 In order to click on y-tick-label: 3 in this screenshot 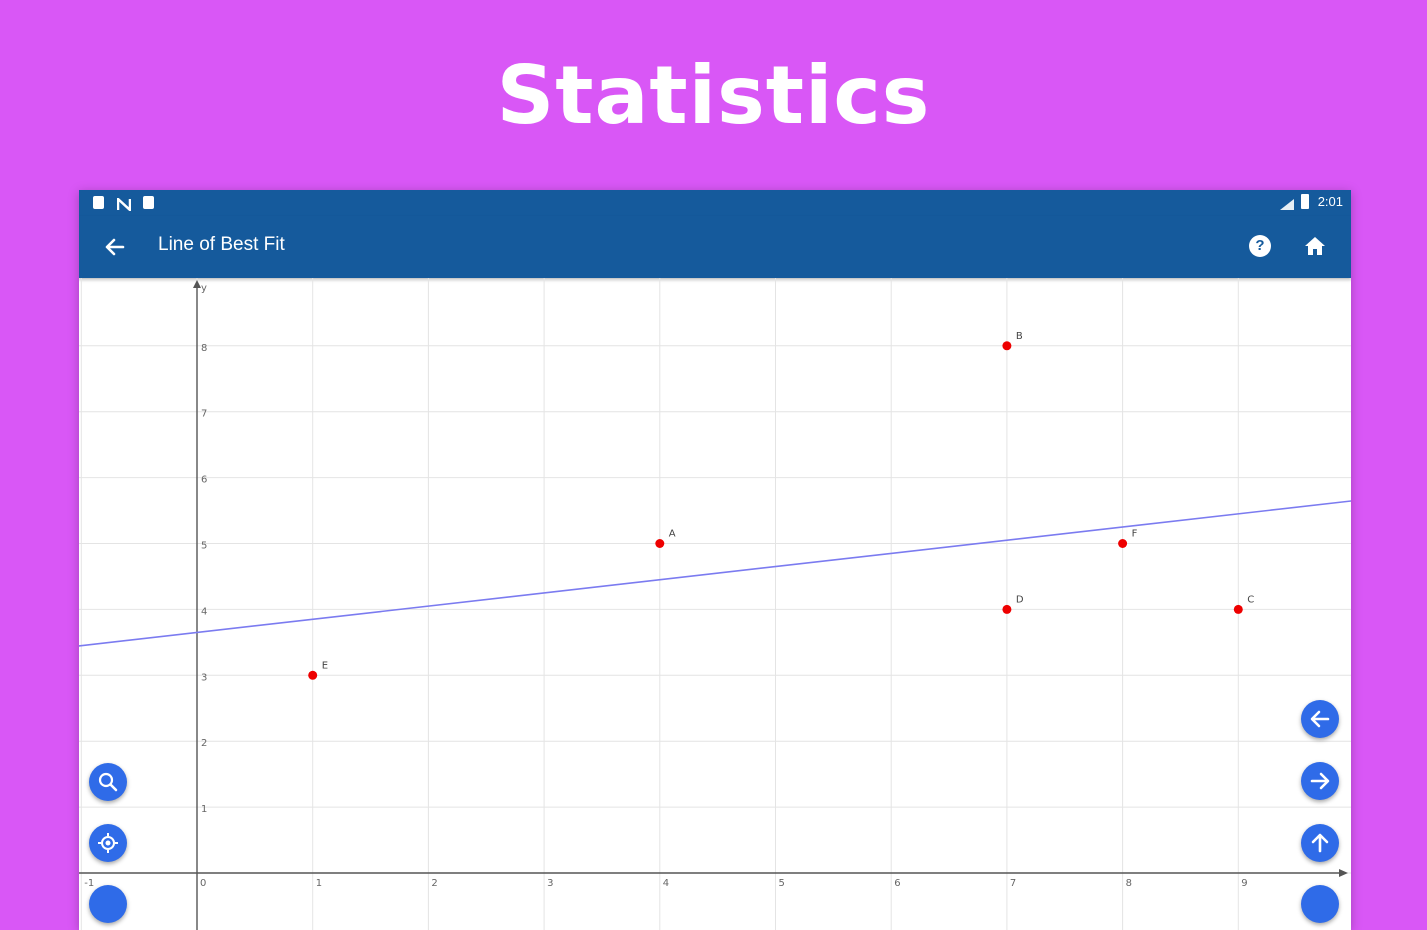, I will do `click(204, 677)`.